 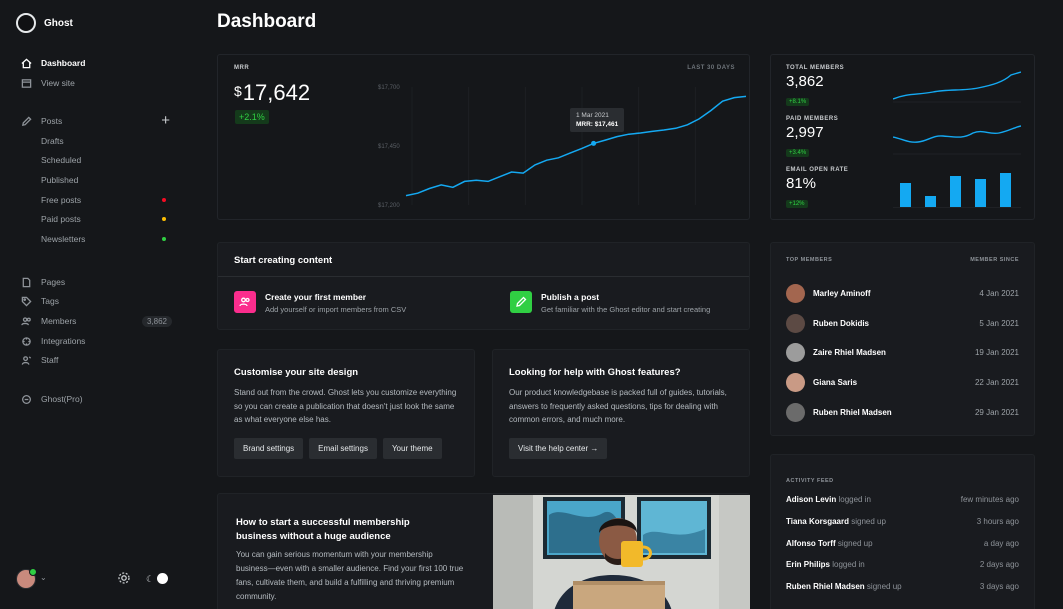 I want to click on page-title: Dashboard, so click(x=267, y=21).